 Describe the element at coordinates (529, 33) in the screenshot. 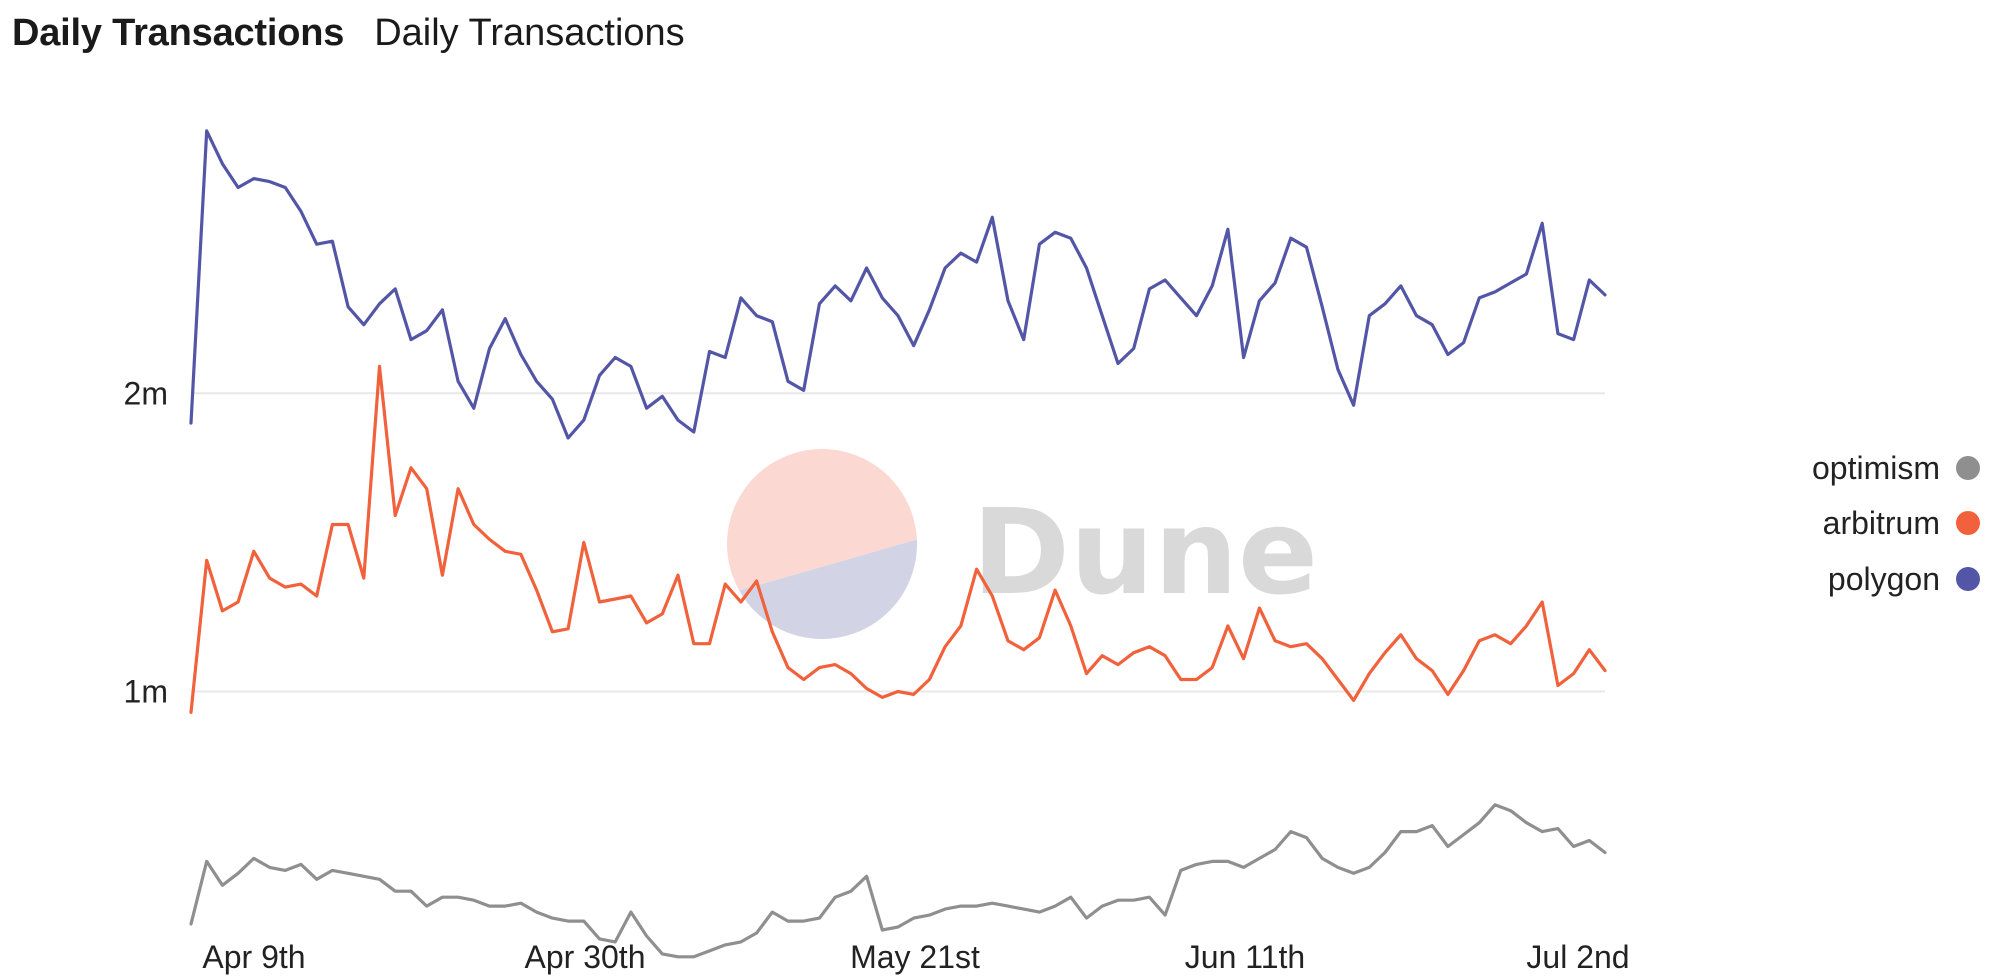

I see `chart-subtitle: Daily Transactions` at that location.